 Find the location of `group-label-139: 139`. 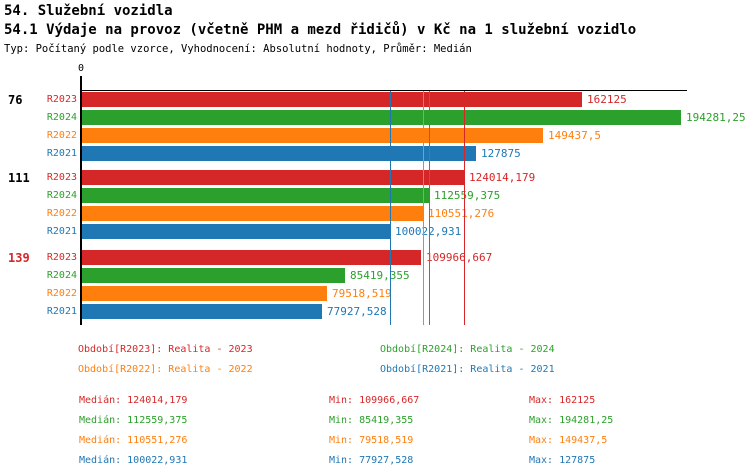

group-label-139: 139 is located at coordinates (19, 258).